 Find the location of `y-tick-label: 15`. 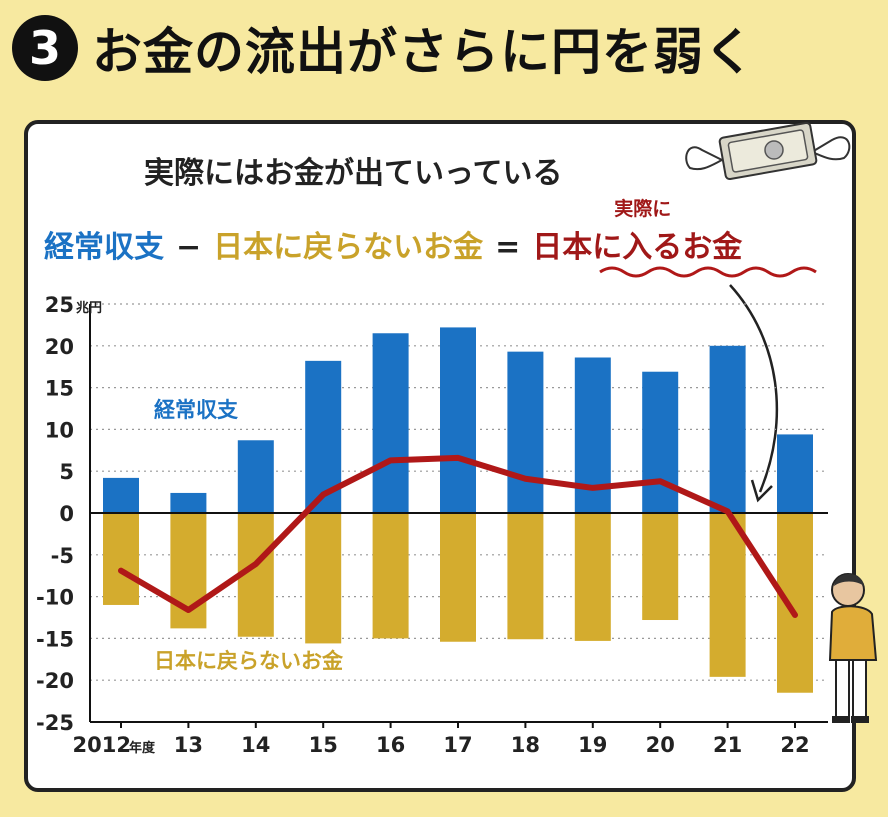

y-tick-label: 15 is located at coordinates (59, 389).